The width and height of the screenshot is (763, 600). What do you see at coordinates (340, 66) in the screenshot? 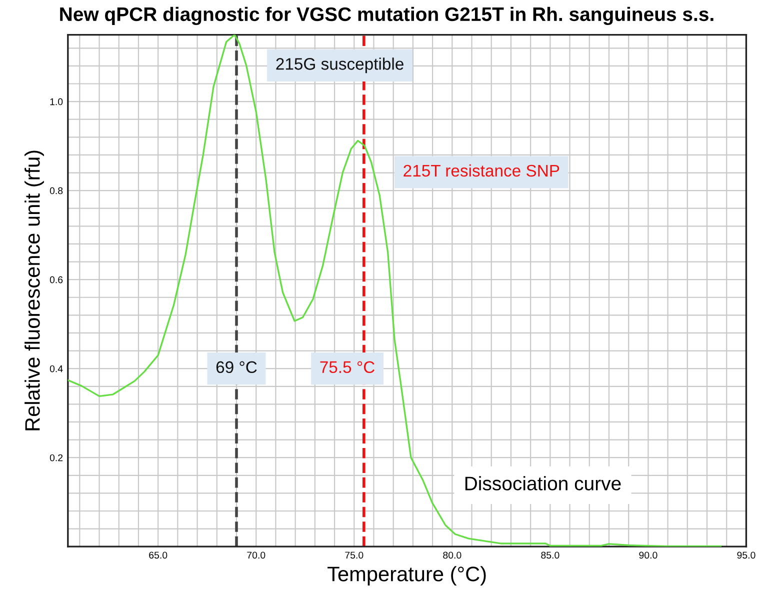
I see `annotation: 215G susceptible` at bounding box center [340, 66].